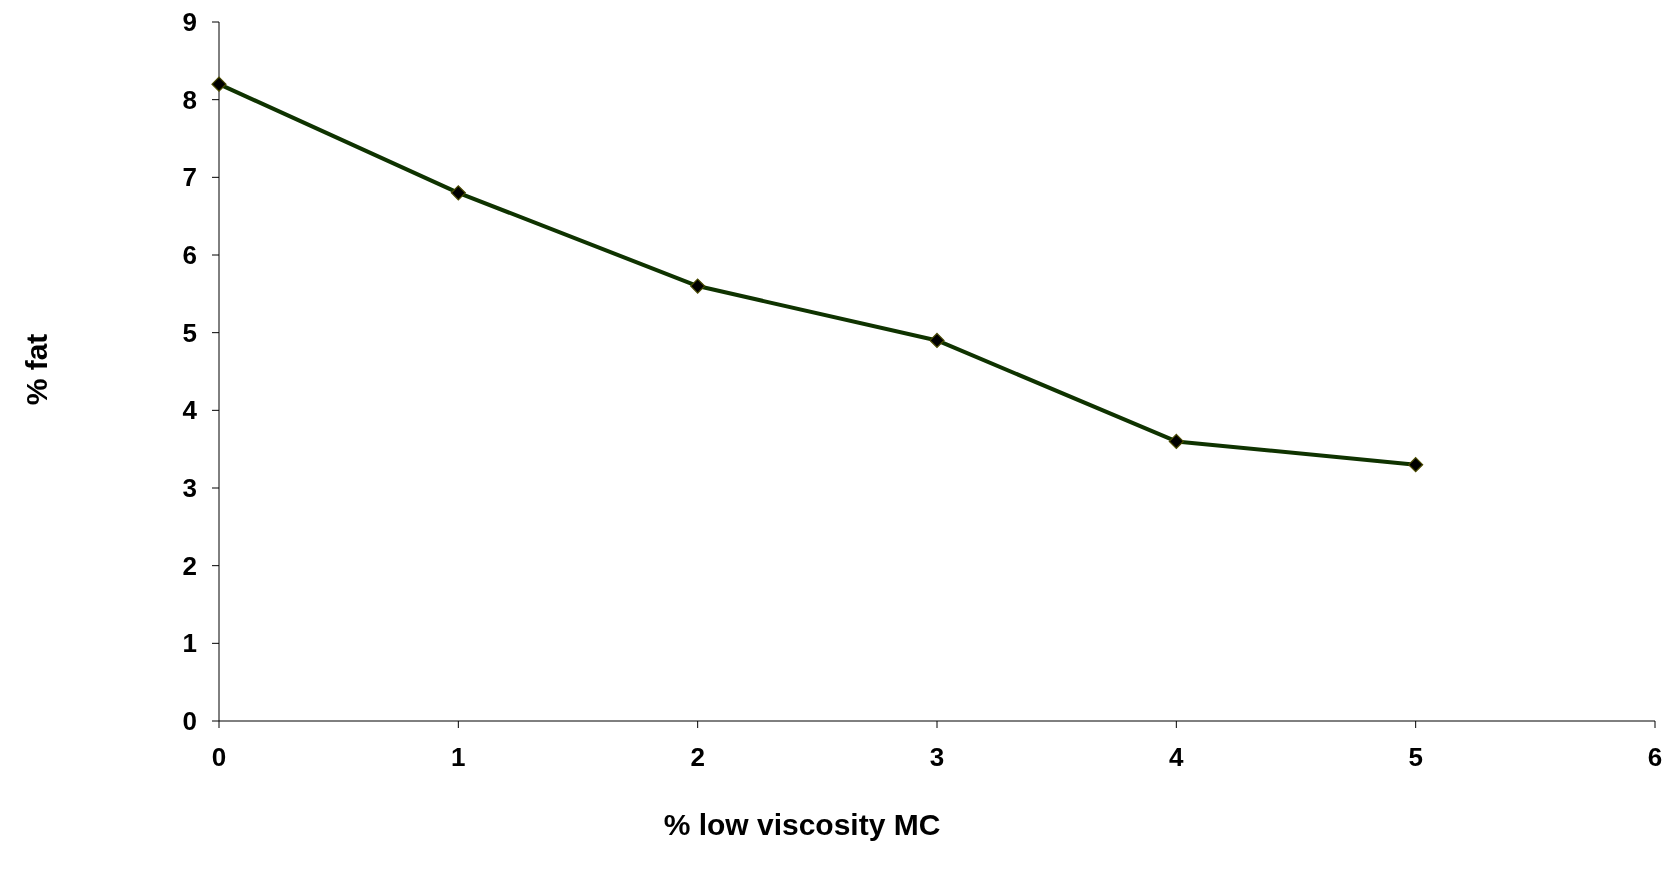 The width and height of the screenshot is (1675, 875). Describe the element at coordinates (190, 410) in the screenshot. I see `y-tick-label: 4` at that location.